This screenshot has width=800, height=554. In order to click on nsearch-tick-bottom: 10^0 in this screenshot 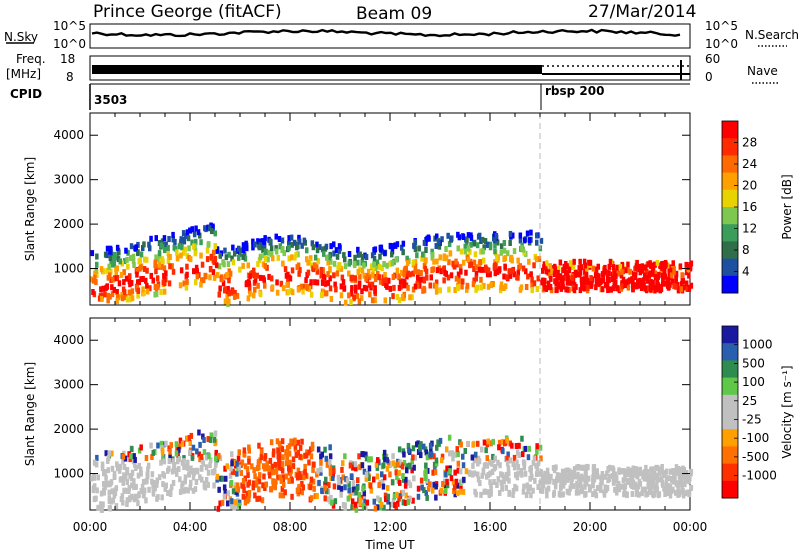, I will do `click(721, 44)`.